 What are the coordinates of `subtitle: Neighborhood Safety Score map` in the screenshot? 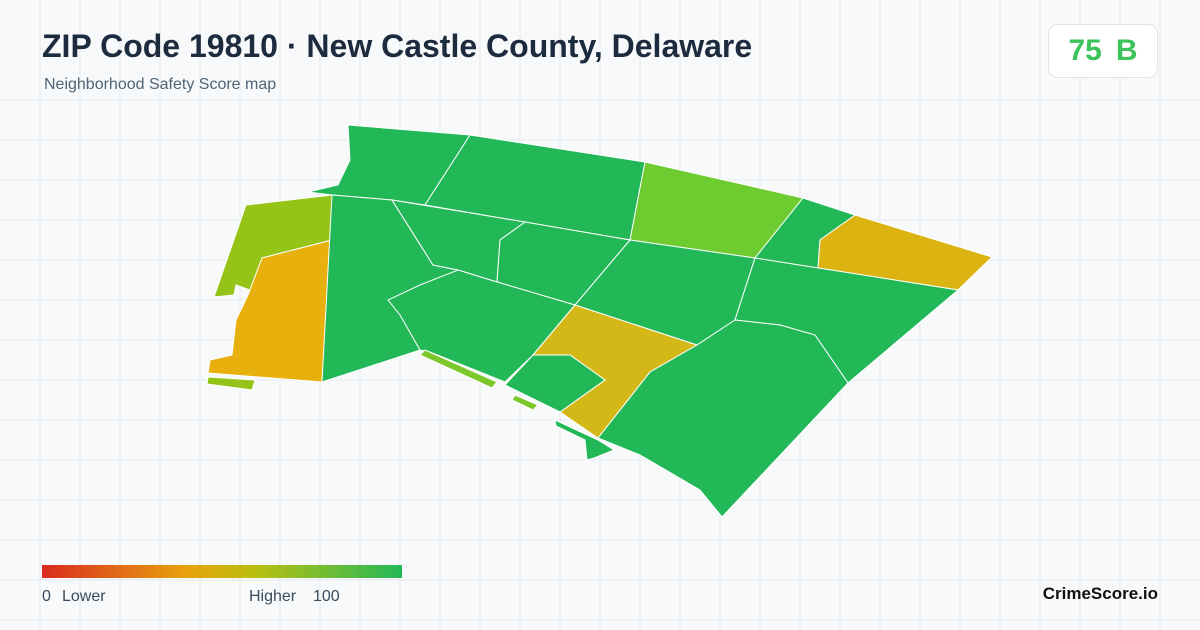 It's located at (160, 84).